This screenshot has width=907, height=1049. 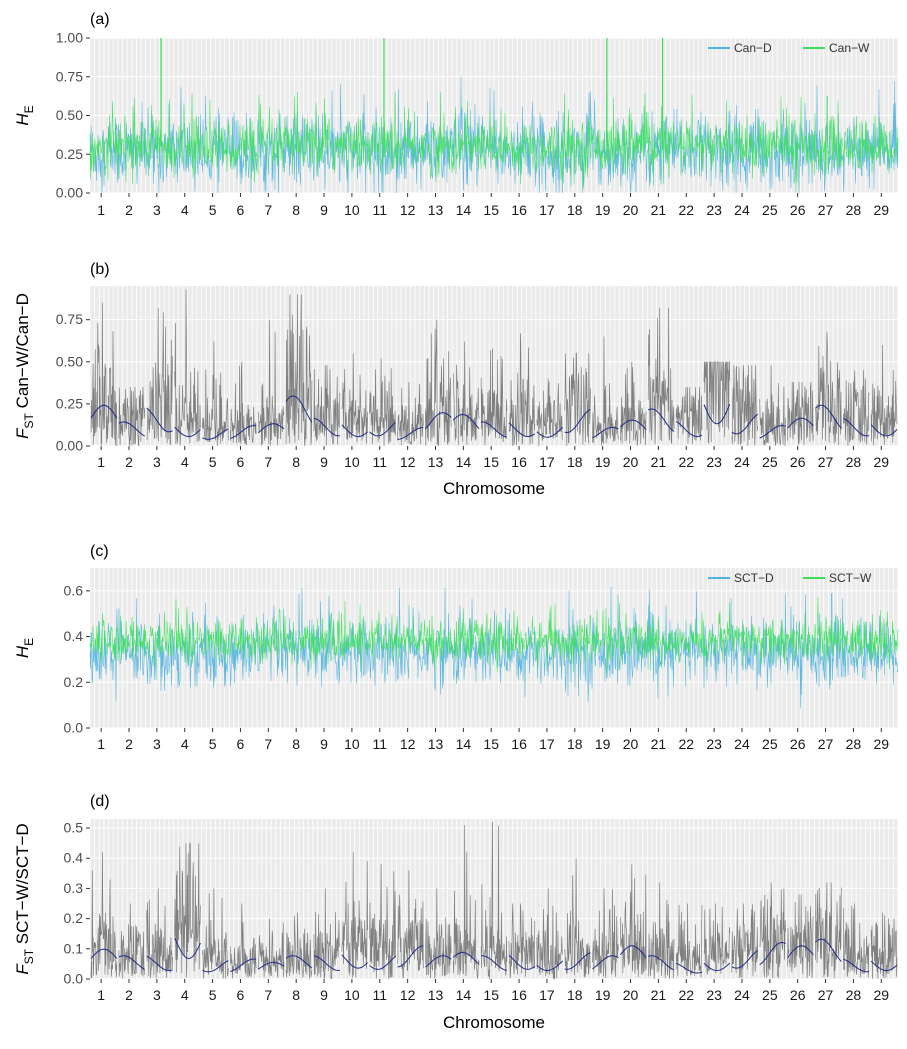 What do you see at coordinates (241, 462) in the screenshot?
I see `x-tick-label: 6` at bounding box center [241, 462].